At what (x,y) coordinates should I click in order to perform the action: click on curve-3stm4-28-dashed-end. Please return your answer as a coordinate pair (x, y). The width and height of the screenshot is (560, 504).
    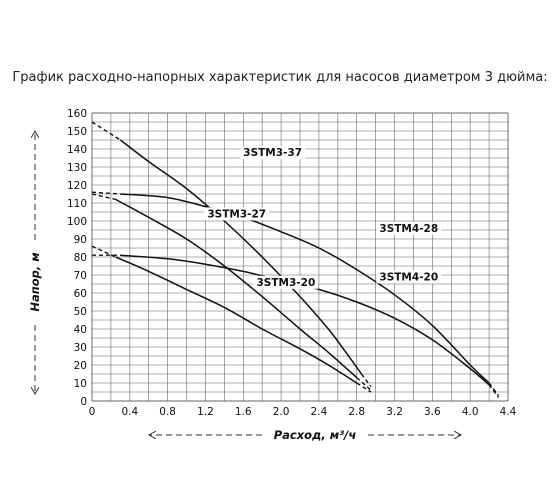
    Looking at the image, I should click on (494, 389).